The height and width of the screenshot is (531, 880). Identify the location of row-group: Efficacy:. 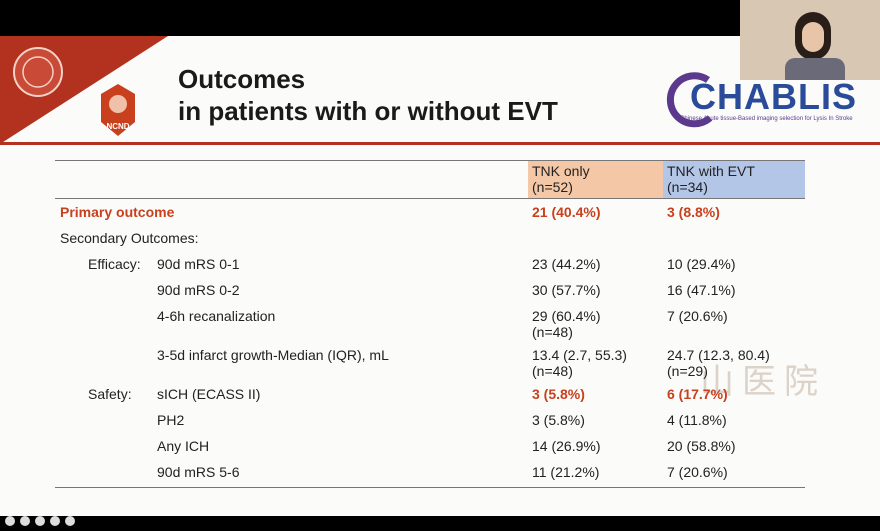
(114, 264).